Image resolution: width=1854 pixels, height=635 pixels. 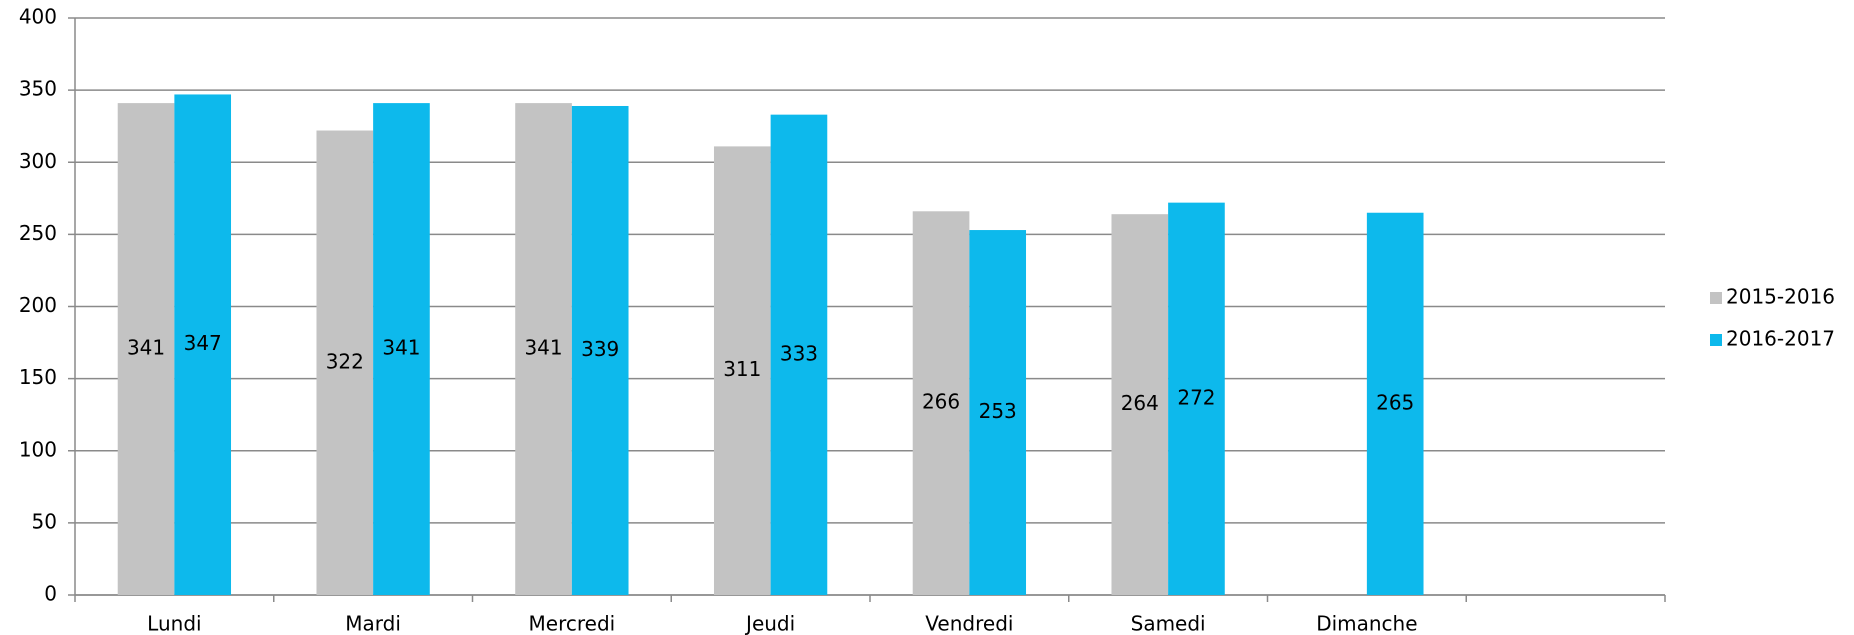 I want to click on data-label: 272, so click(x=1196, y=397).